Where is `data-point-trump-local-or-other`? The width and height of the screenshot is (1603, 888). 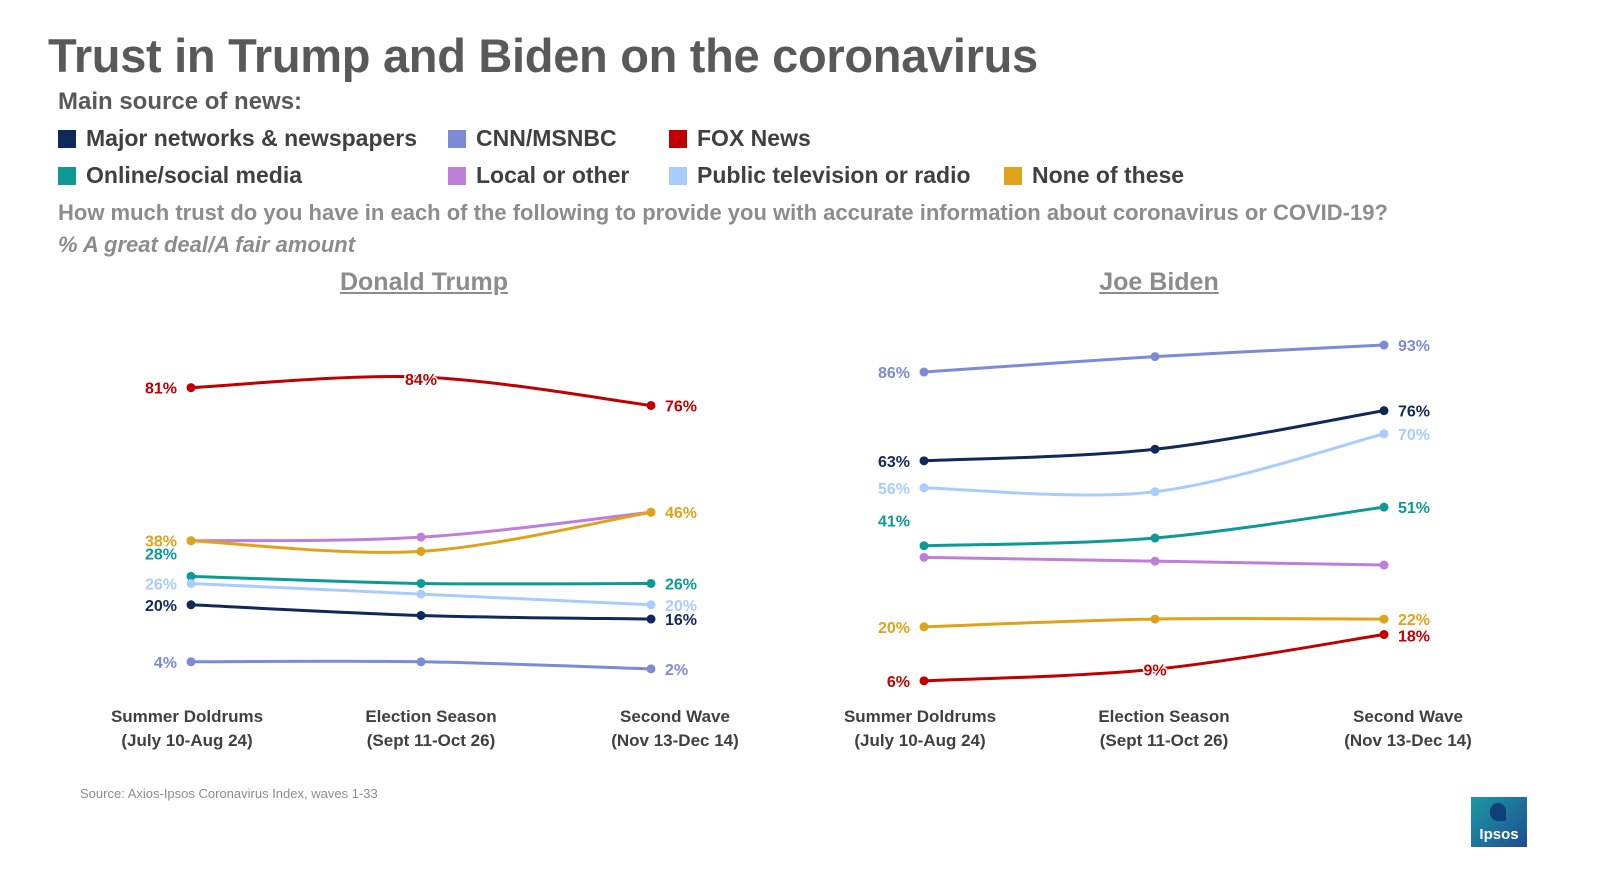
data-point-trump-local-or-other is located at coordinates (421, 537).